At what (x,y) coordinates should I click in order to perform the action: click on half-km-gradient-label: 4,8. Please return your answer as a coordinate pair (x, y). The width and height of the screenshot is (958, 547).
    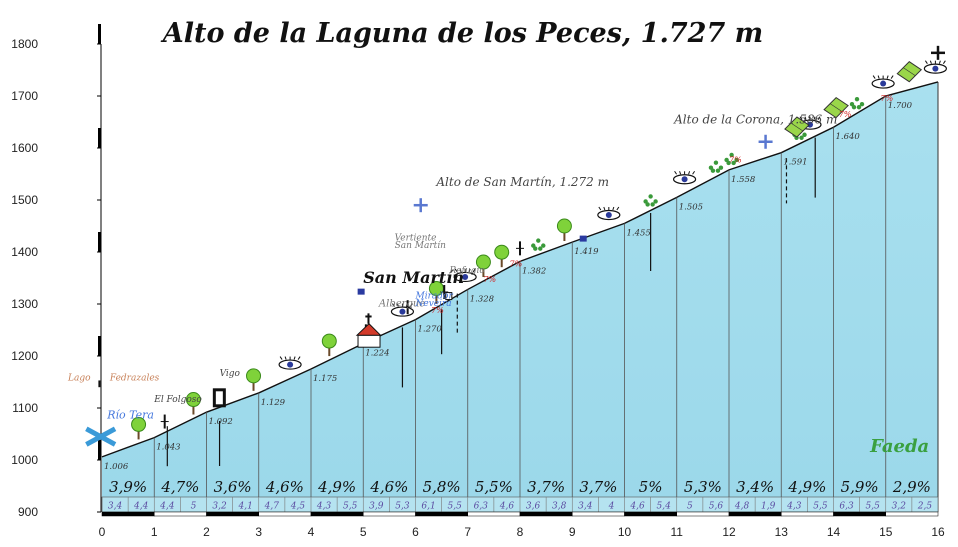
    Looking at the image, I should click on (742, 507).